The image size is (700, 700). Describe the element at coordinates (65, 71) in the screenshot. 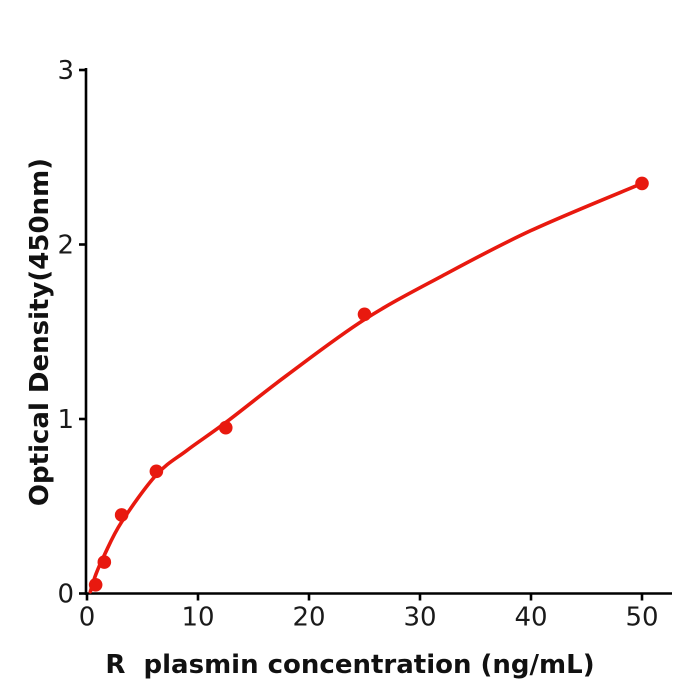

I see `y-tick-label: 3` at that location.